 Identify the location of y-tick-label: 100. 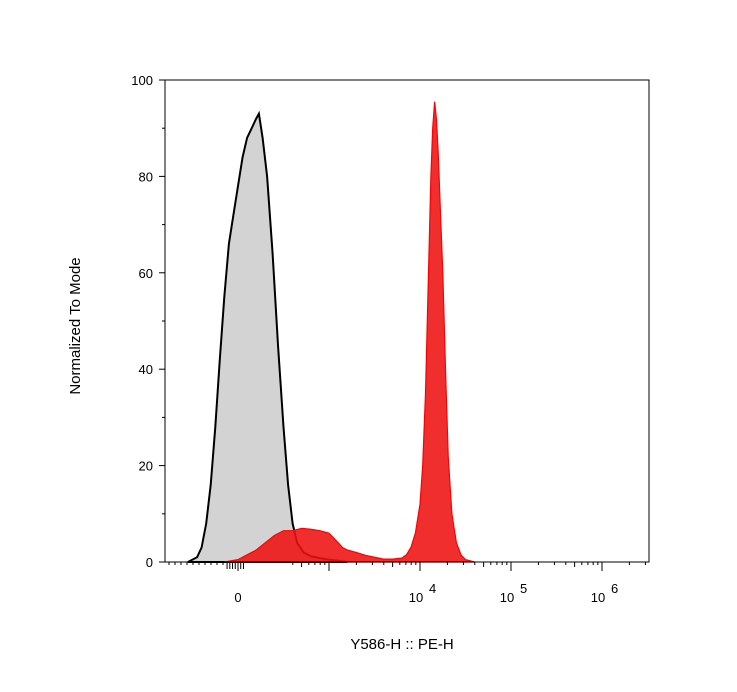
(142, 80).